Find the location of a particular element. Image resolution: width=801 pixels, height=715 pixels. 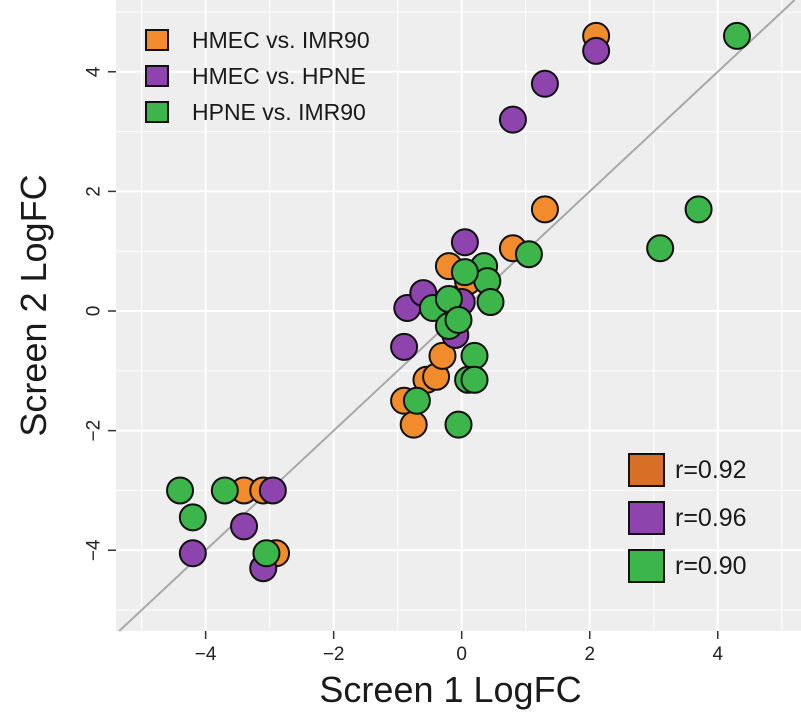

correlation-label: r=0.96 is located at coordinates (711, 518).